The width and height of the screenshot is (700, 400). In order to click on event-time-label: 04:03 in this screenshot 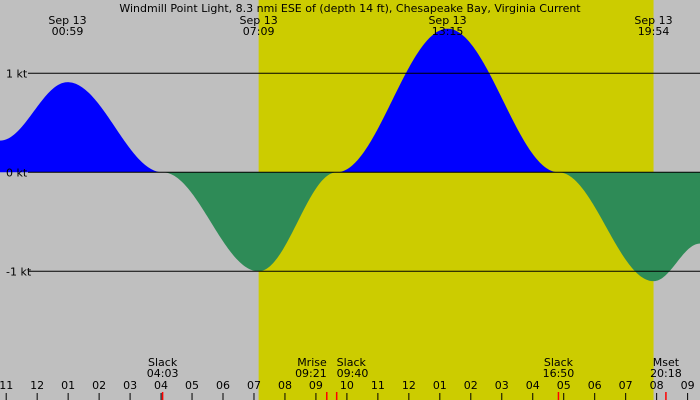, I will do `click(163, 373)`.